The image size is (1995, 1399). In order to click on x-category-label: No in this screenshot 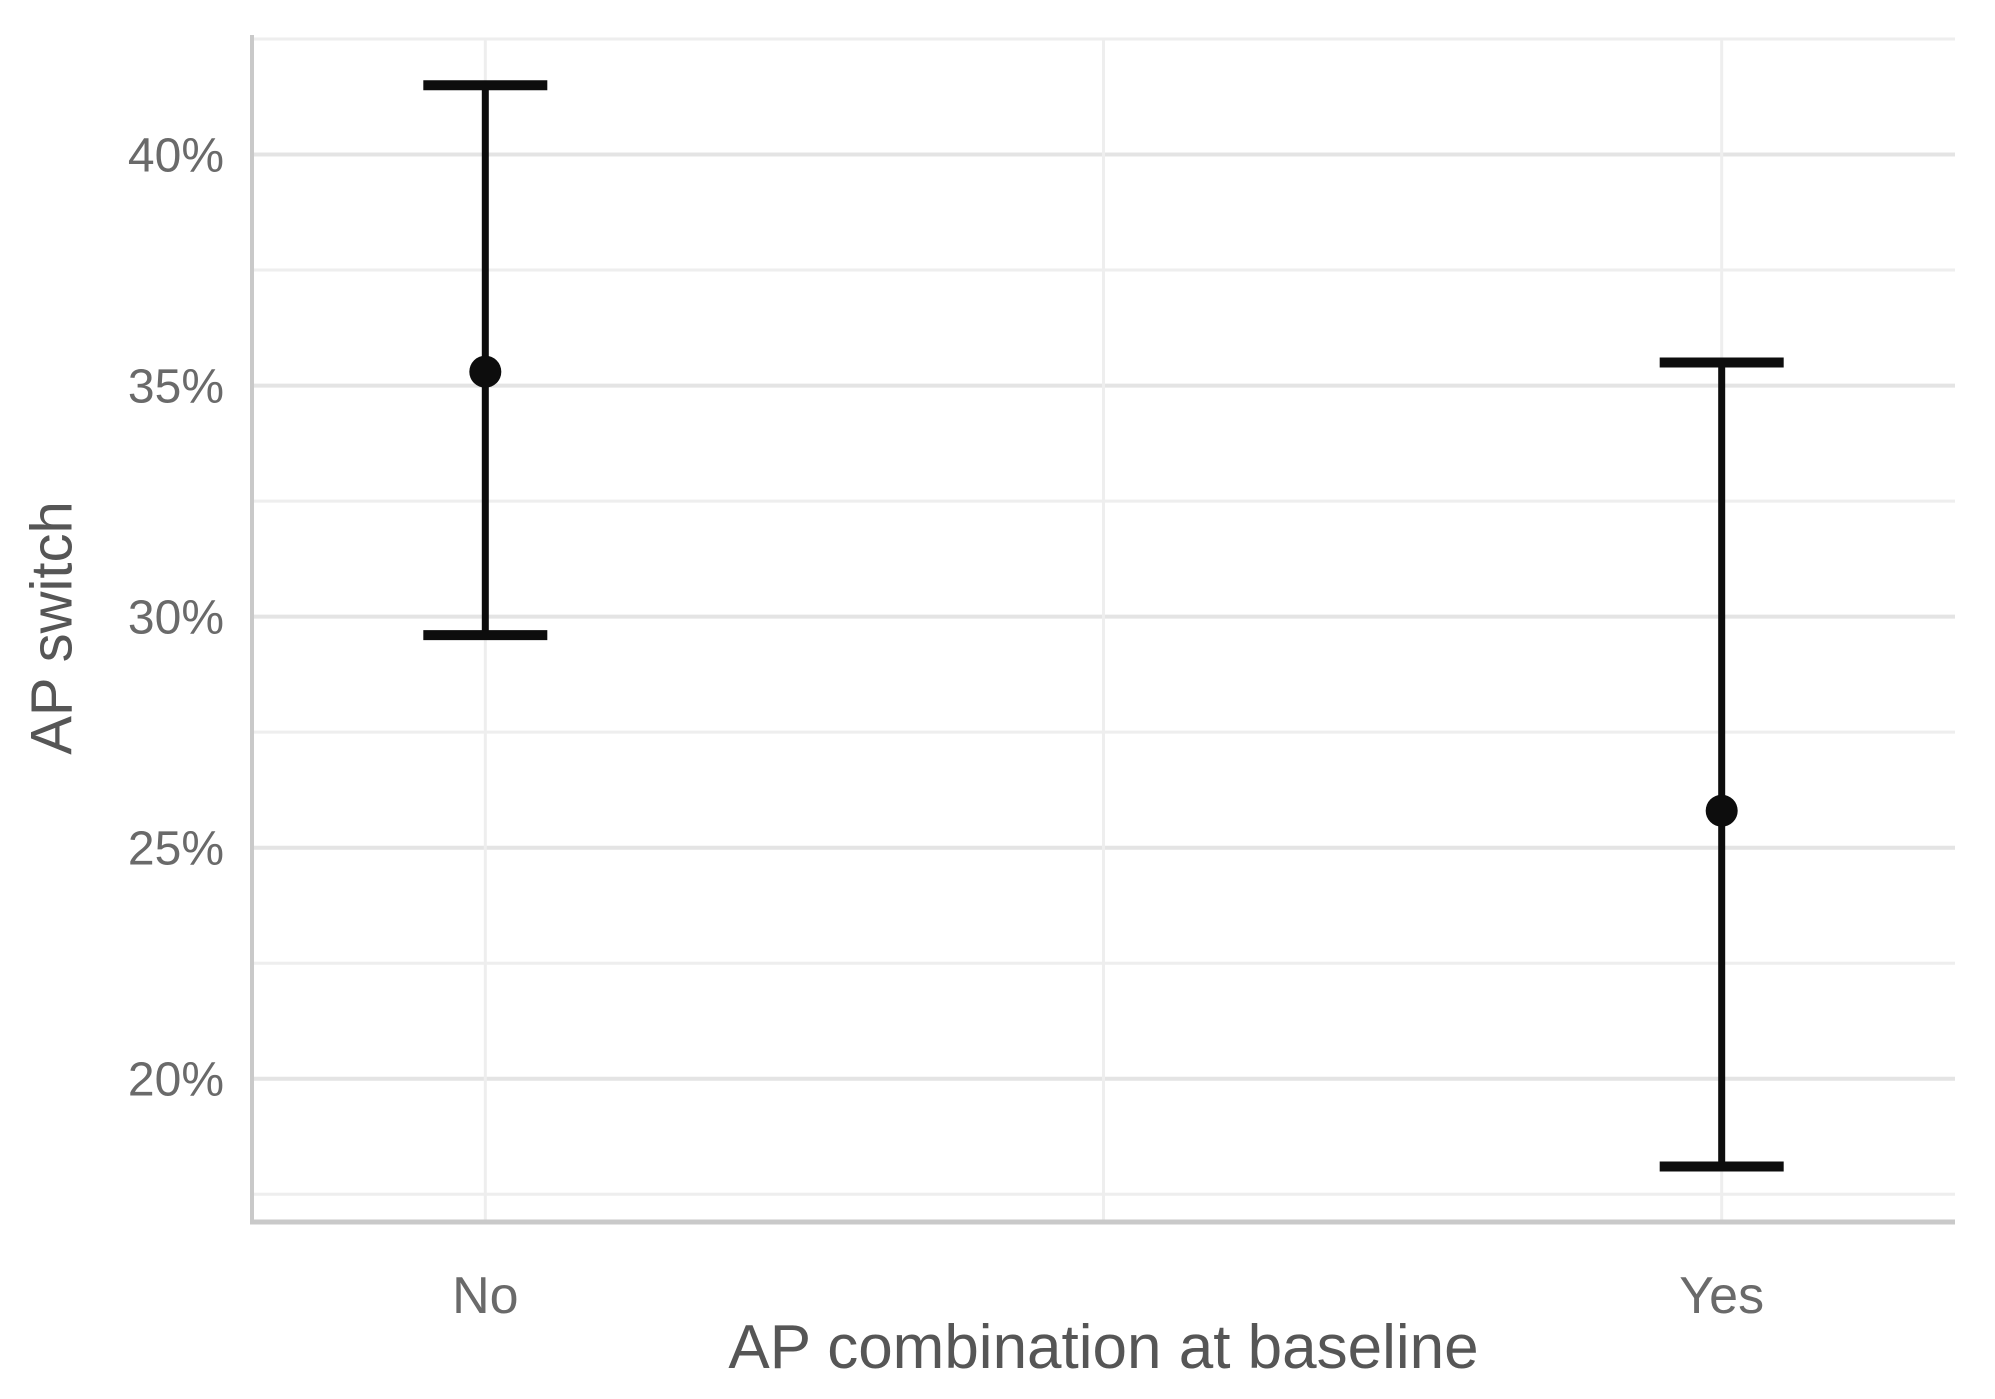, I will do `click(485, 1296)`.